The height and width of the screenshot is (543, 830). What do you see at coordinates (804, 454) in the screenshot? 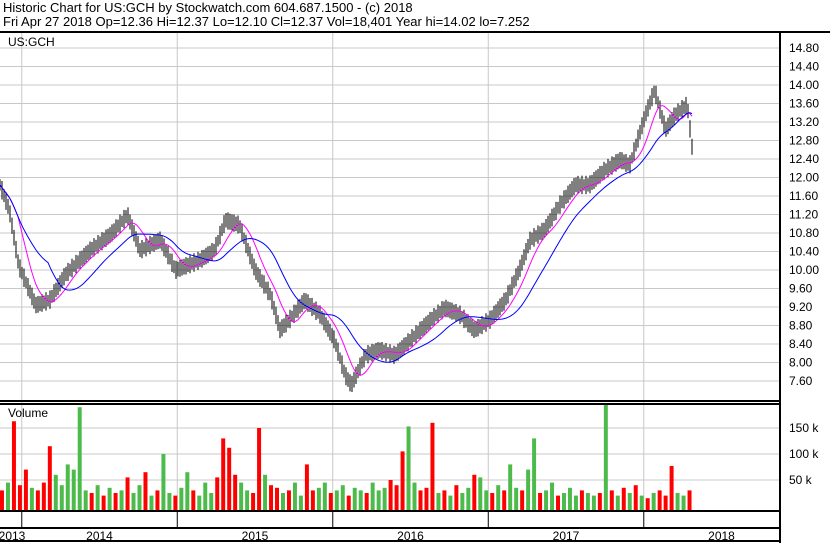
I see `volume-tick-label: 100 k` at bounding box center [804, 454].